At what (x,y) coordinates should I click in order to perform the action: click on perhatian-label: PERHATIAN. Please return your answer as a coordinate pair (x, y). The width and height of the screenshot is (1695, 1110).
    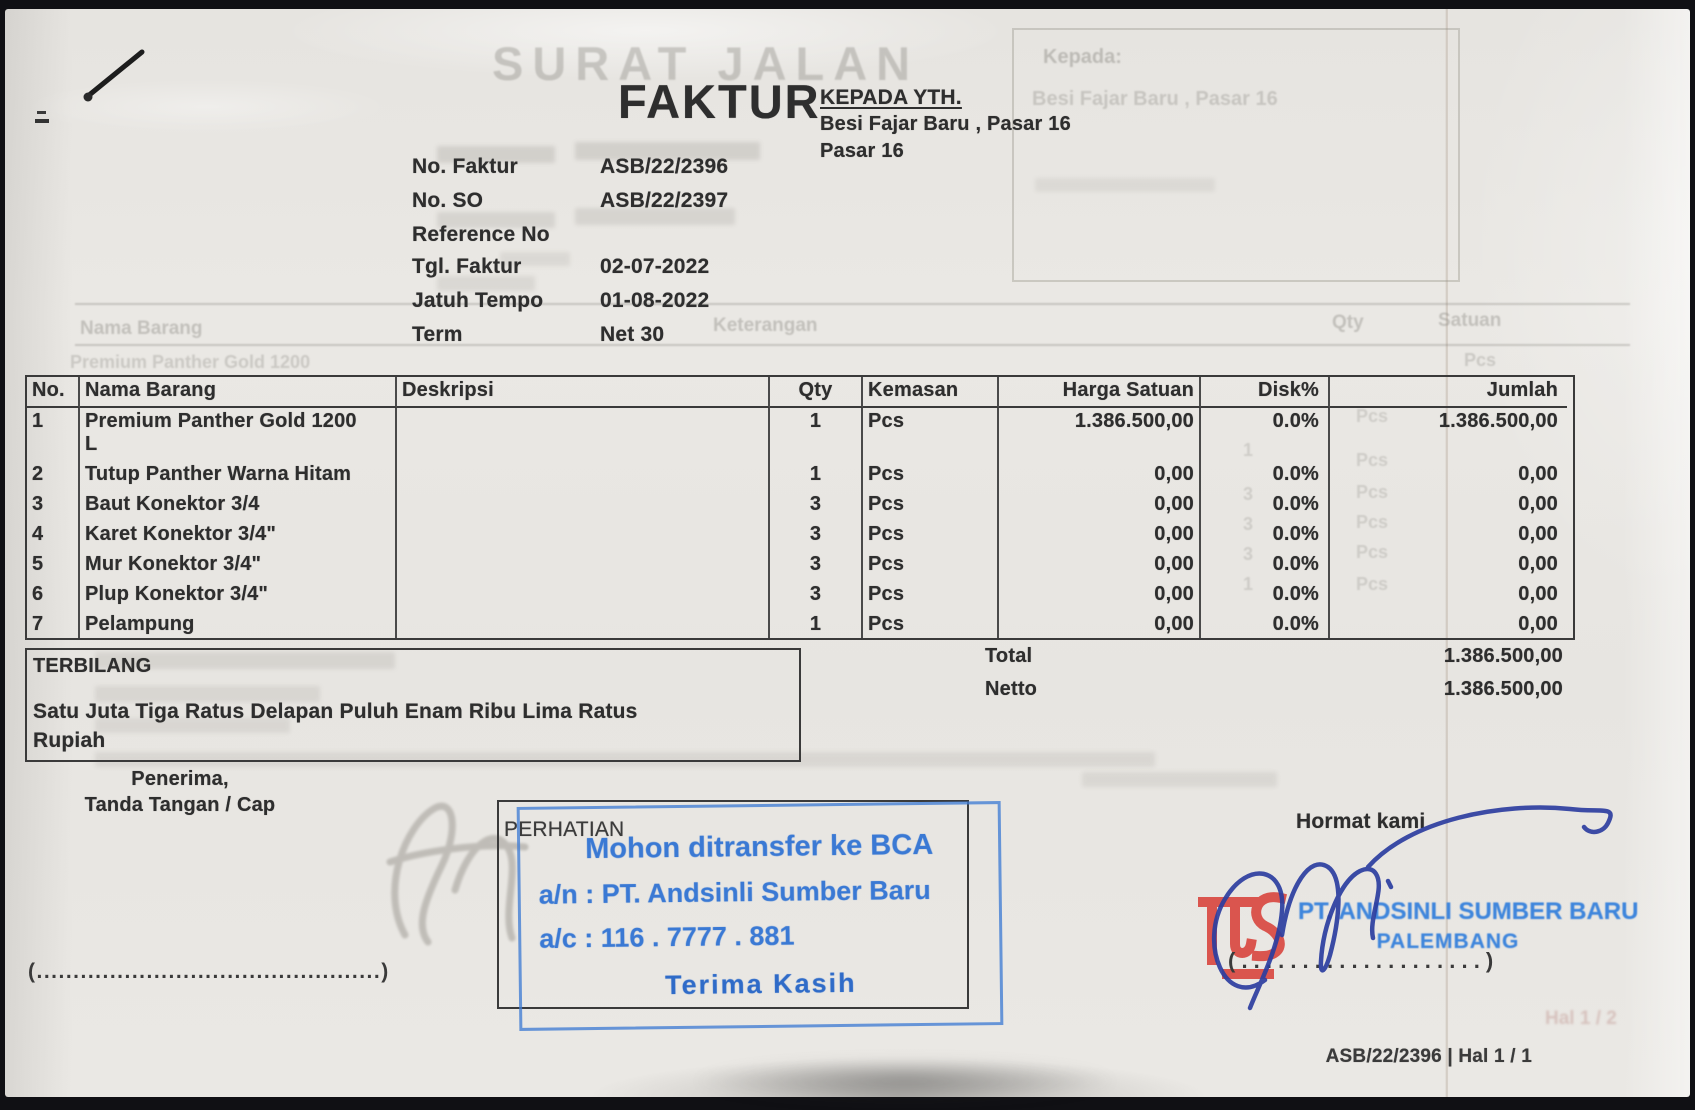
    Looking at the image, I should click on (564, 829).